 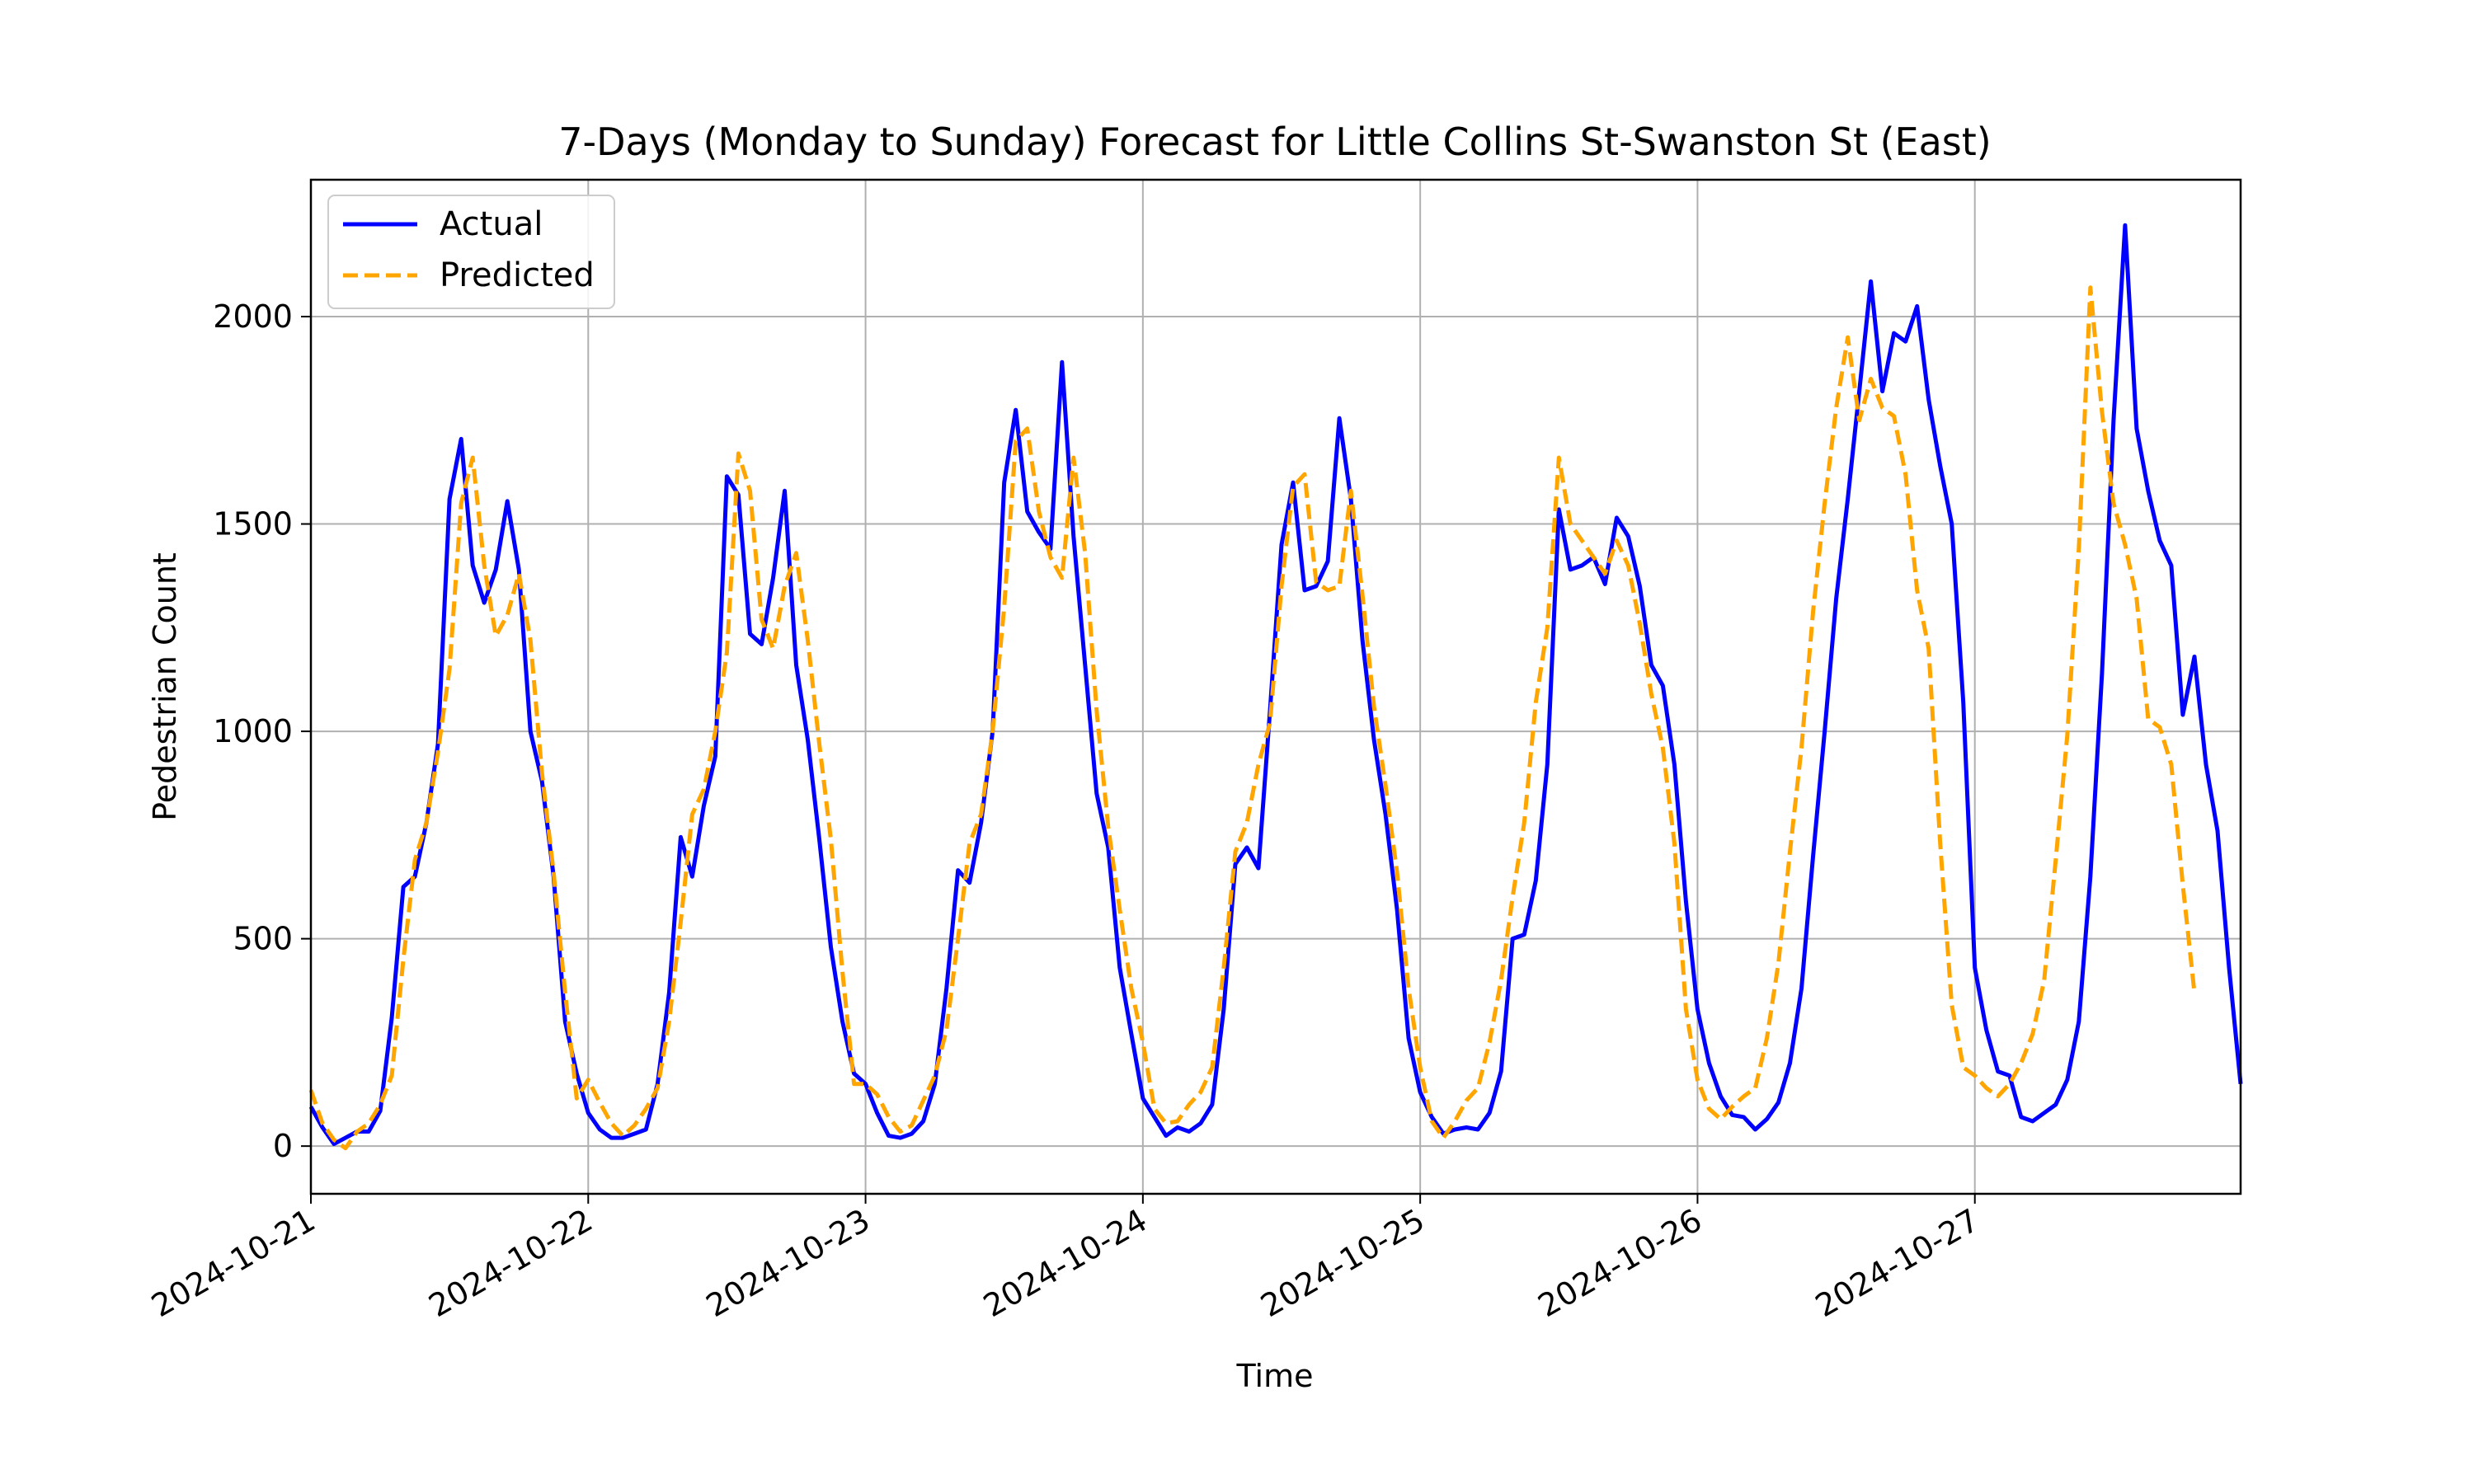 What do you see at coordinates (1275, 1376) in the screenshot?
I see `x-axis-label: Time` at bounding box center [1275, 1376].